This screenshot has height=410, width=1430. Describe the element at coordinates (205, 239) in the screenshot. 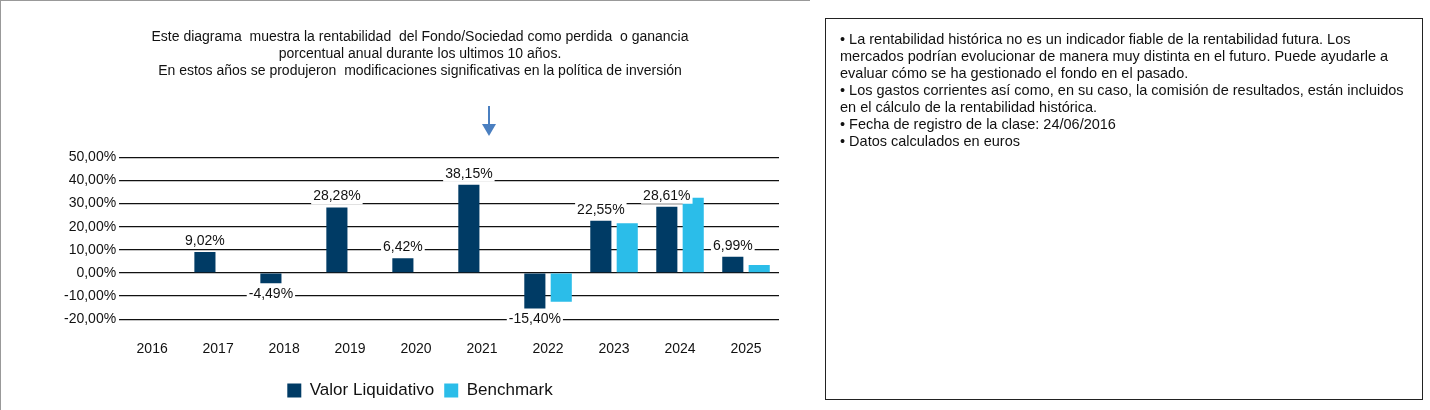

I see `data-label: 9,02%` at that location.